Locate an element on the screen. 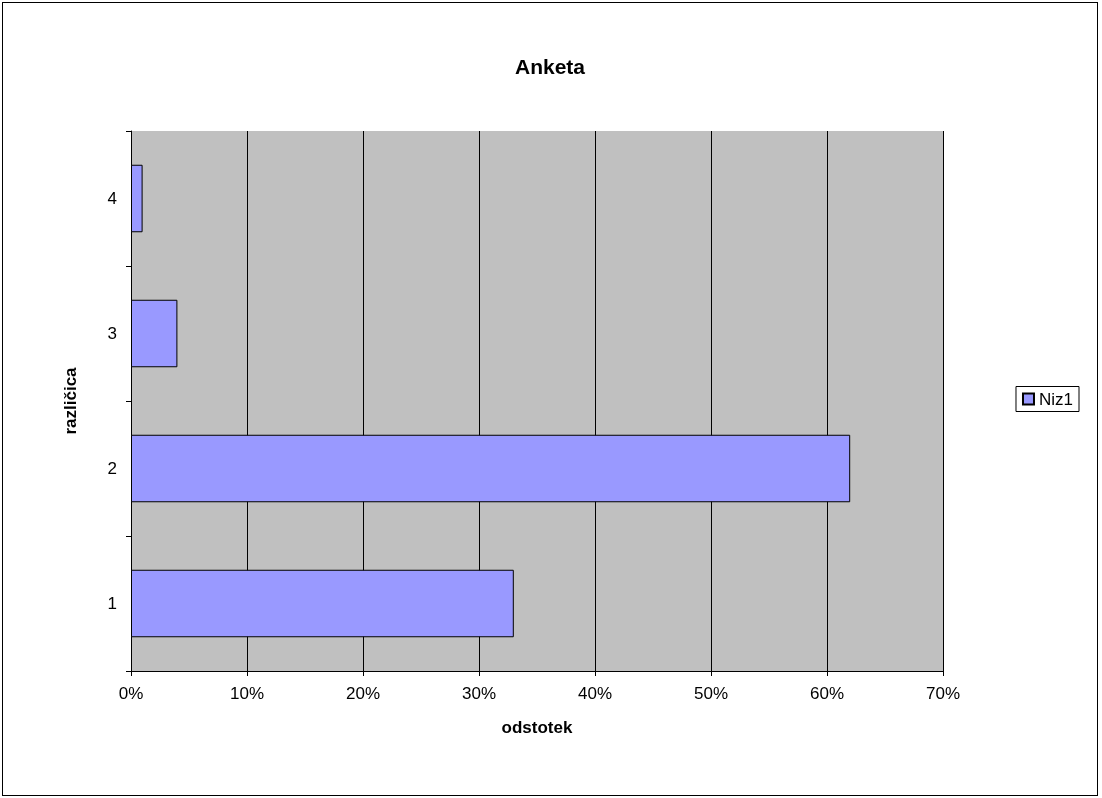 This screenshot has height=798, width=1102. y-axis-title: različica is located at coordinates (70, 400).